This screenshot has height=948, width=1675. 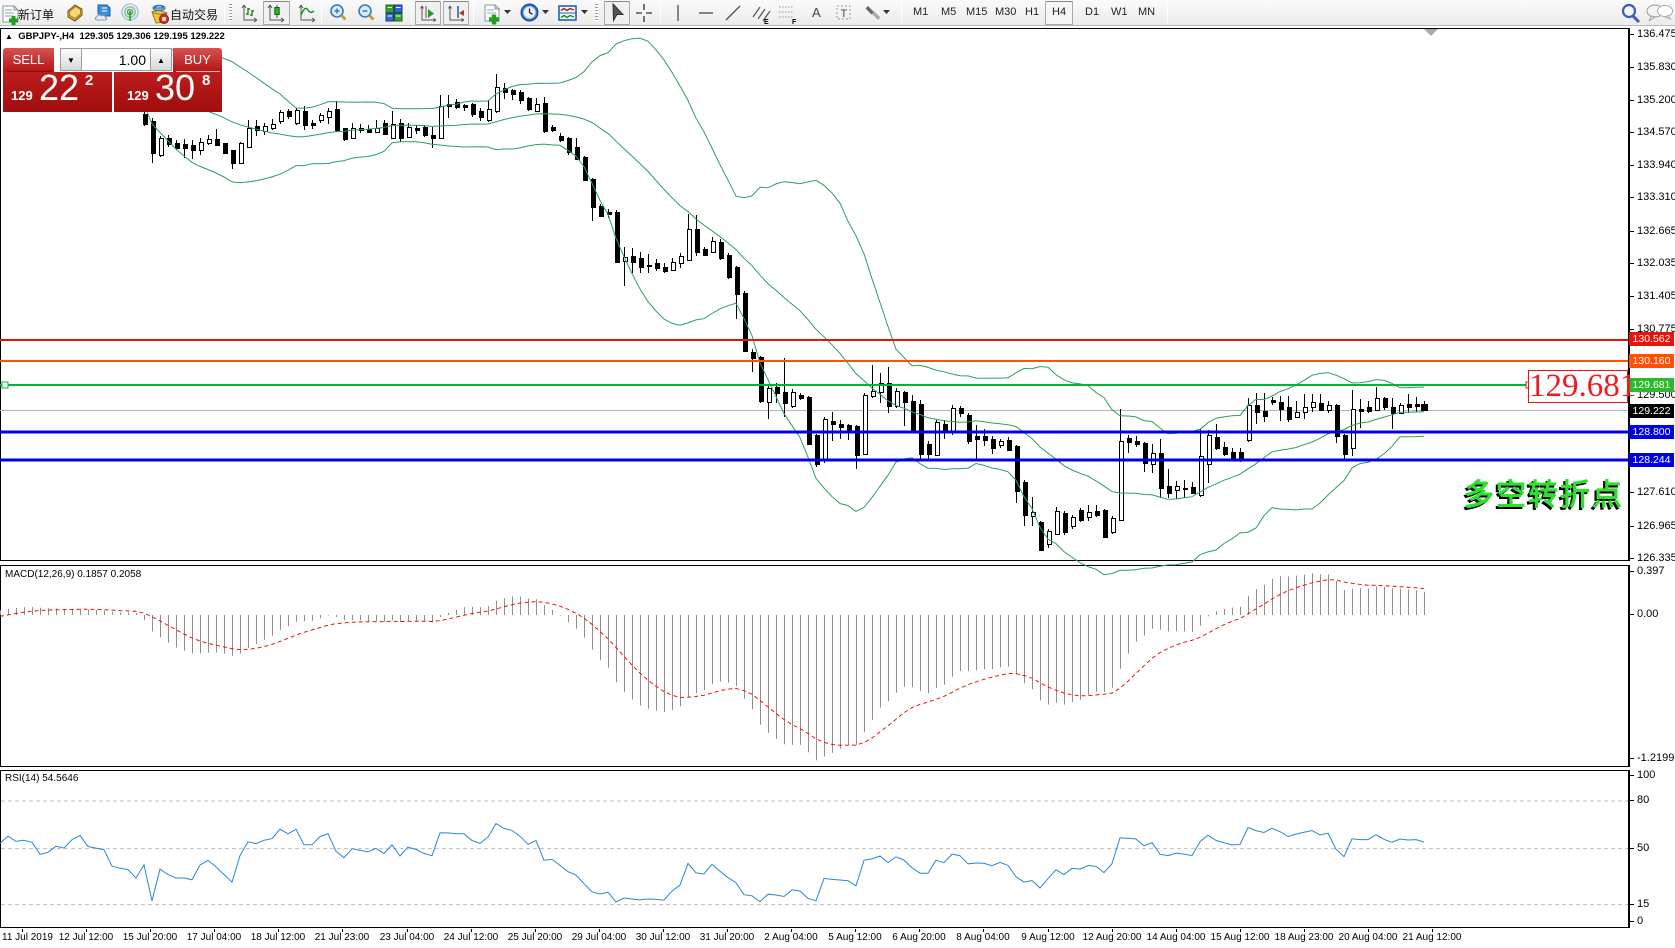 What do you see at coordinates (766, 22) in the screenshot?
I see `svg-text: E` at bounding box center [766, 22].